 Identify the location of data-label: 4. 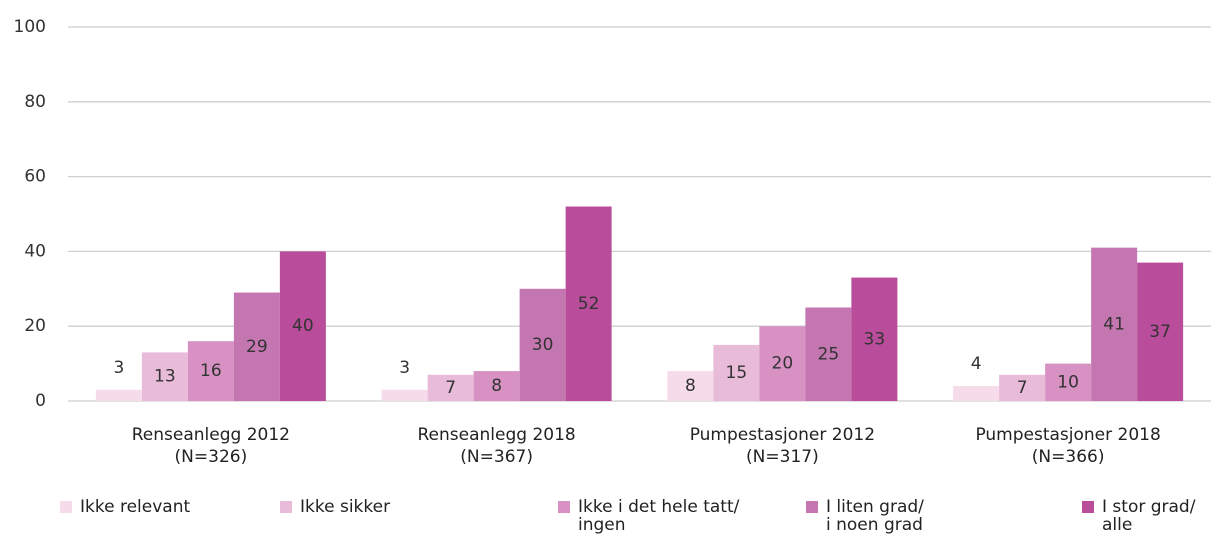
(976, 364).